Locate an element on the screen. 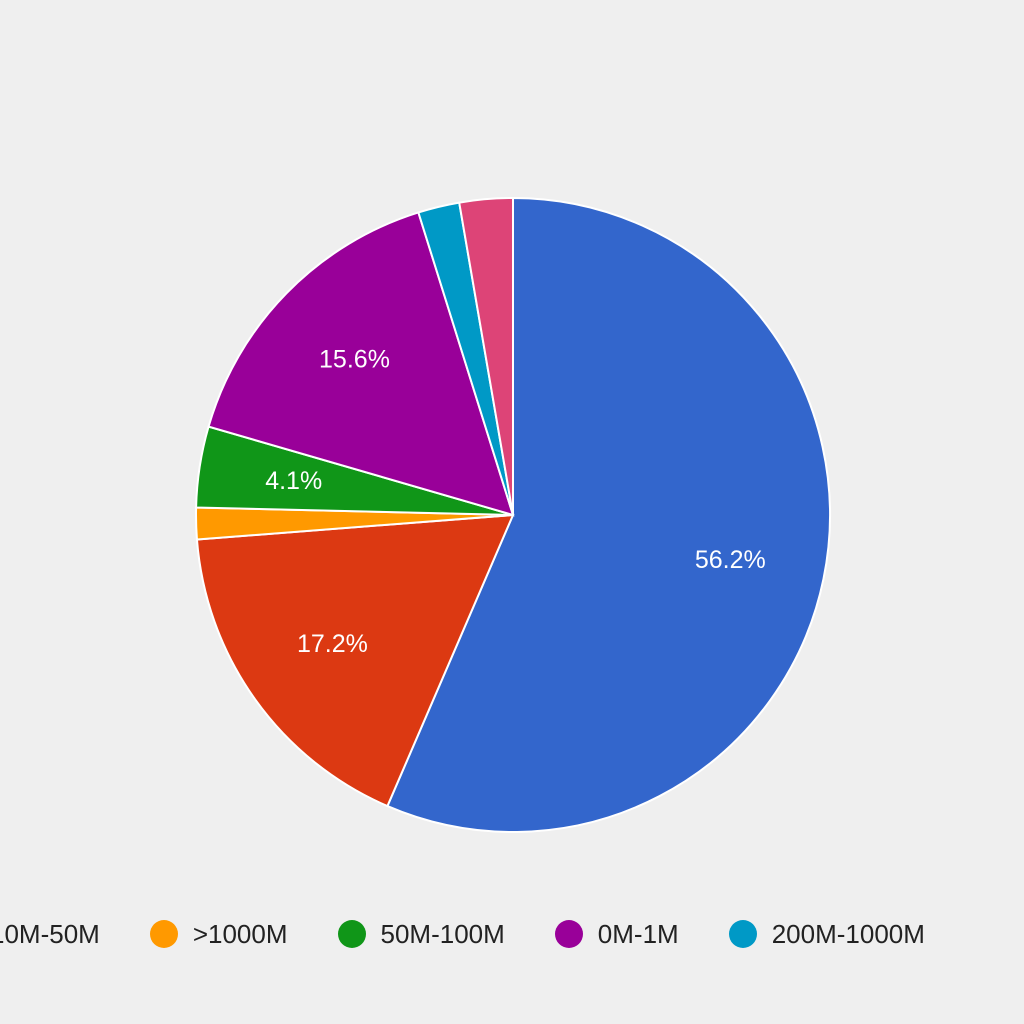 This screenshot has height=1024, width=1024. legend: 10M-50M >1000M 50M-100M 0M-1M 200M-1000M is located at coordinates (487, 934).